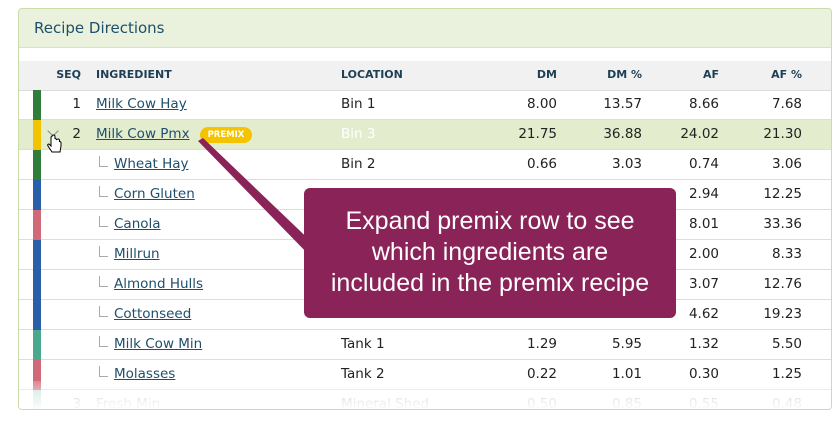  I want to click on table-row: Cottonseed 4.62 19.23, so click(425, 315).